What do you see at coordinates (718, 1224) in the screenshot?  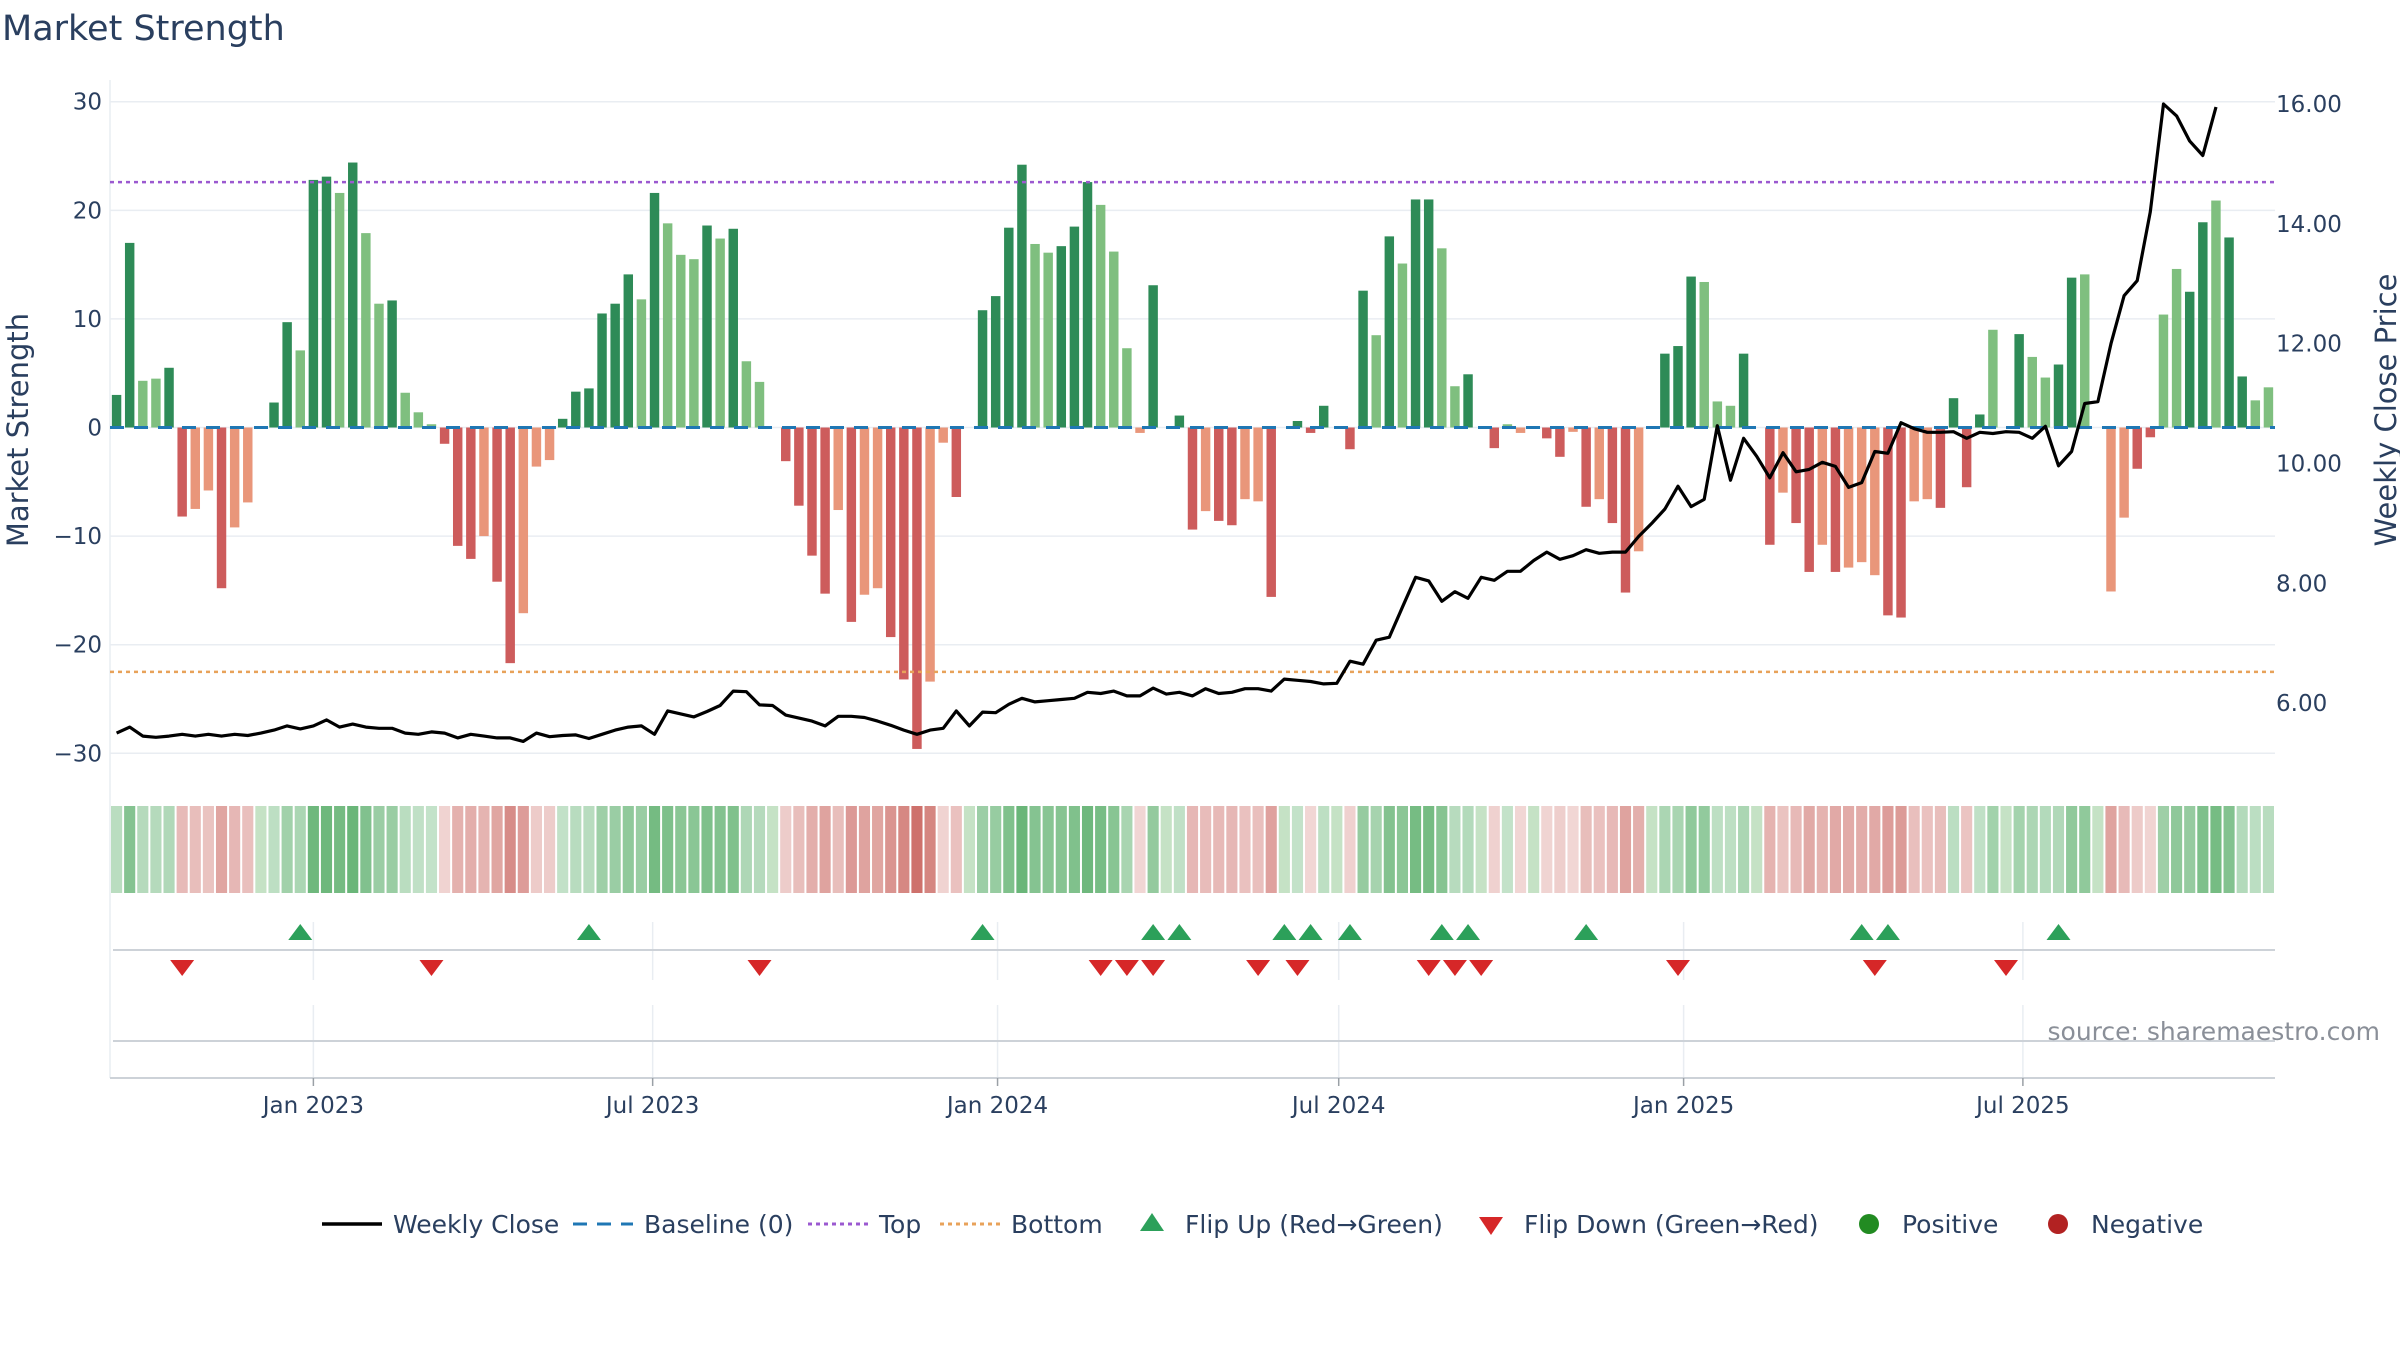 I see `legend-label: Baseline (0)` at bounding box center [718, 1224].